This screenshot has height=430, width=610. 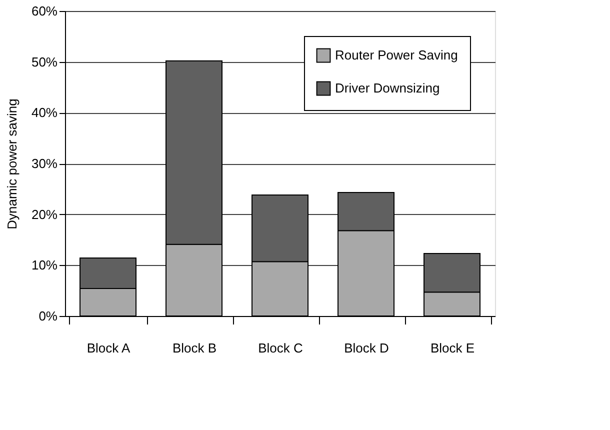 I want to click on y-tick-label: 0%, so click(x=48, y=316).